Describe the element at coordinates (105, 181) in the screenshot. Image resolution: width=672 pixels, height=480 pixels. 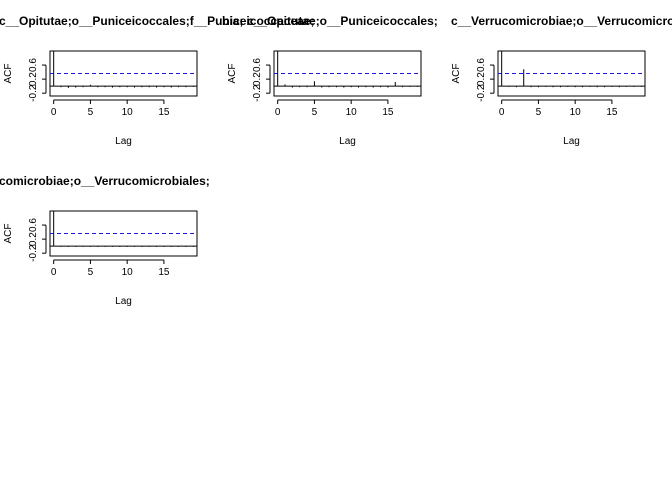
I see `panel-title: comicrobiae;o__Verrucomicrobiales;` at that location.